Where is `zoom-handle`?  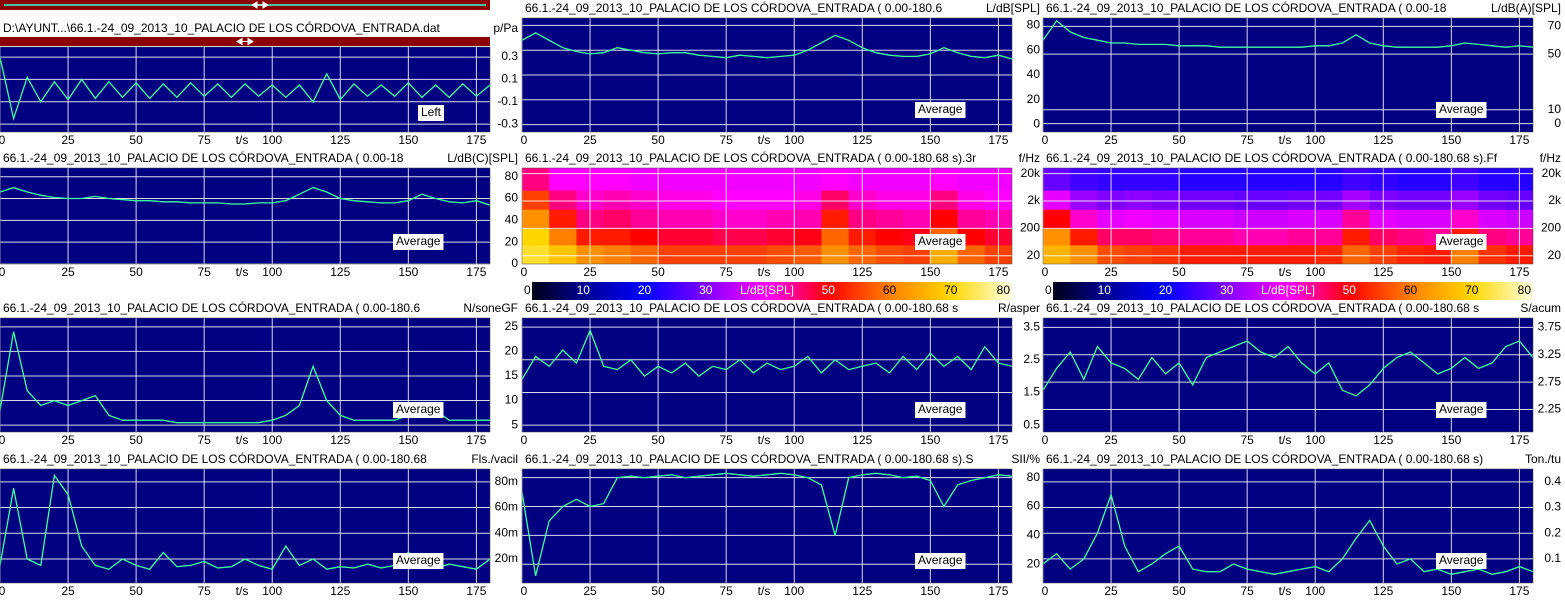 zoom-handle is located at coordinates (245, 41).